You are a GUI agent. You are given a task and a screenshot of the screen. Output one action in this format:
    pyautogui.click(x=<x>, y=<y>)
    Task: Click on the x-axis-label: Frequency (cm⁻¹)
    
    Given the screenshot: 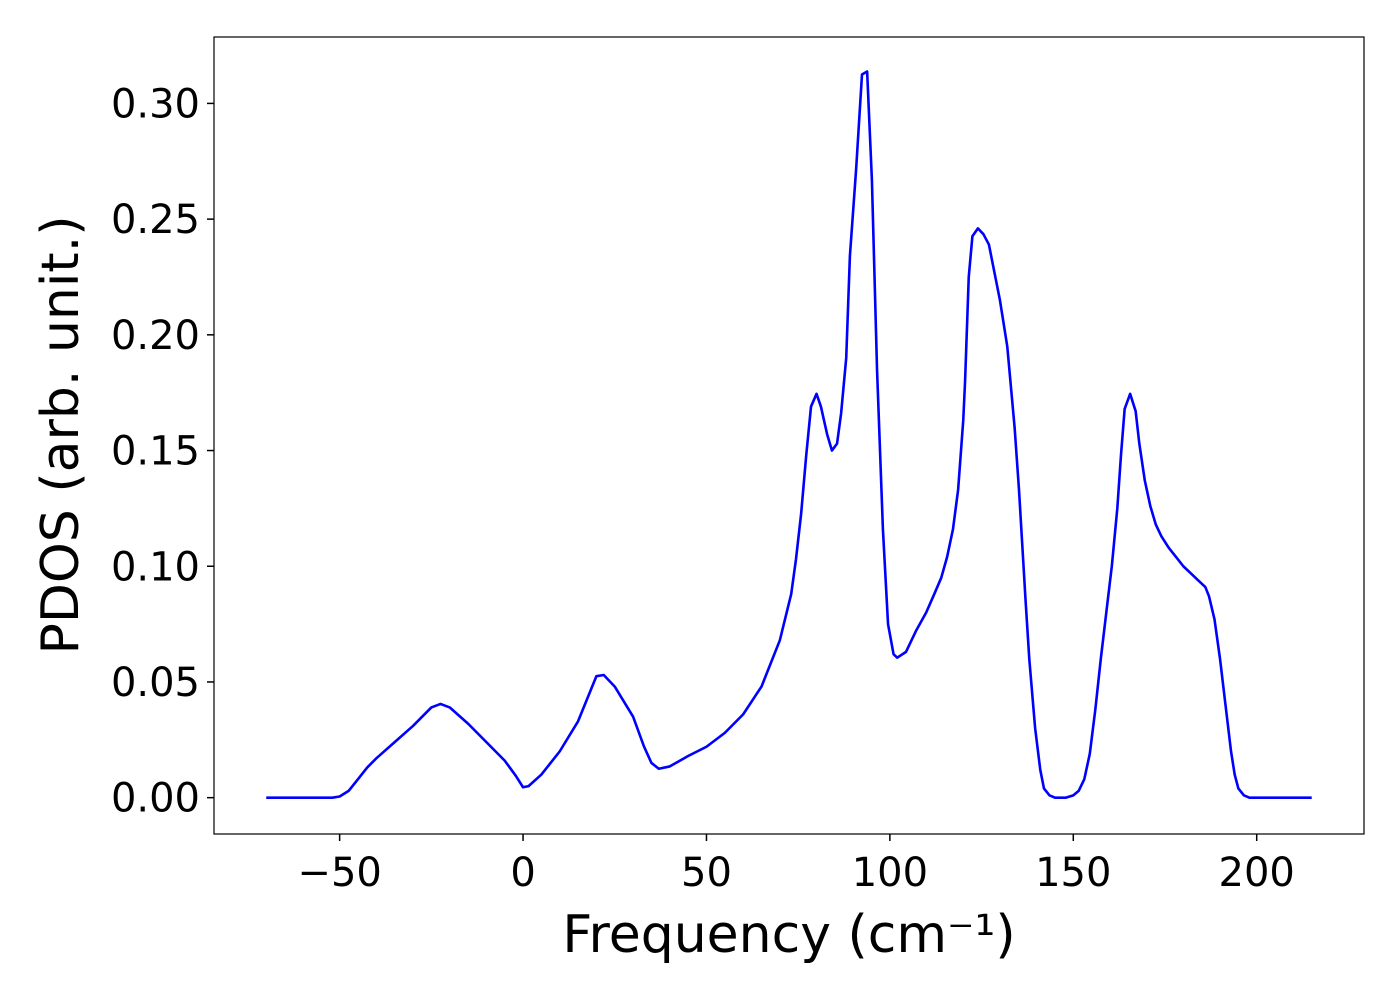 What is the action you would take?
    pyautogui.click(x=788, y=935)
    